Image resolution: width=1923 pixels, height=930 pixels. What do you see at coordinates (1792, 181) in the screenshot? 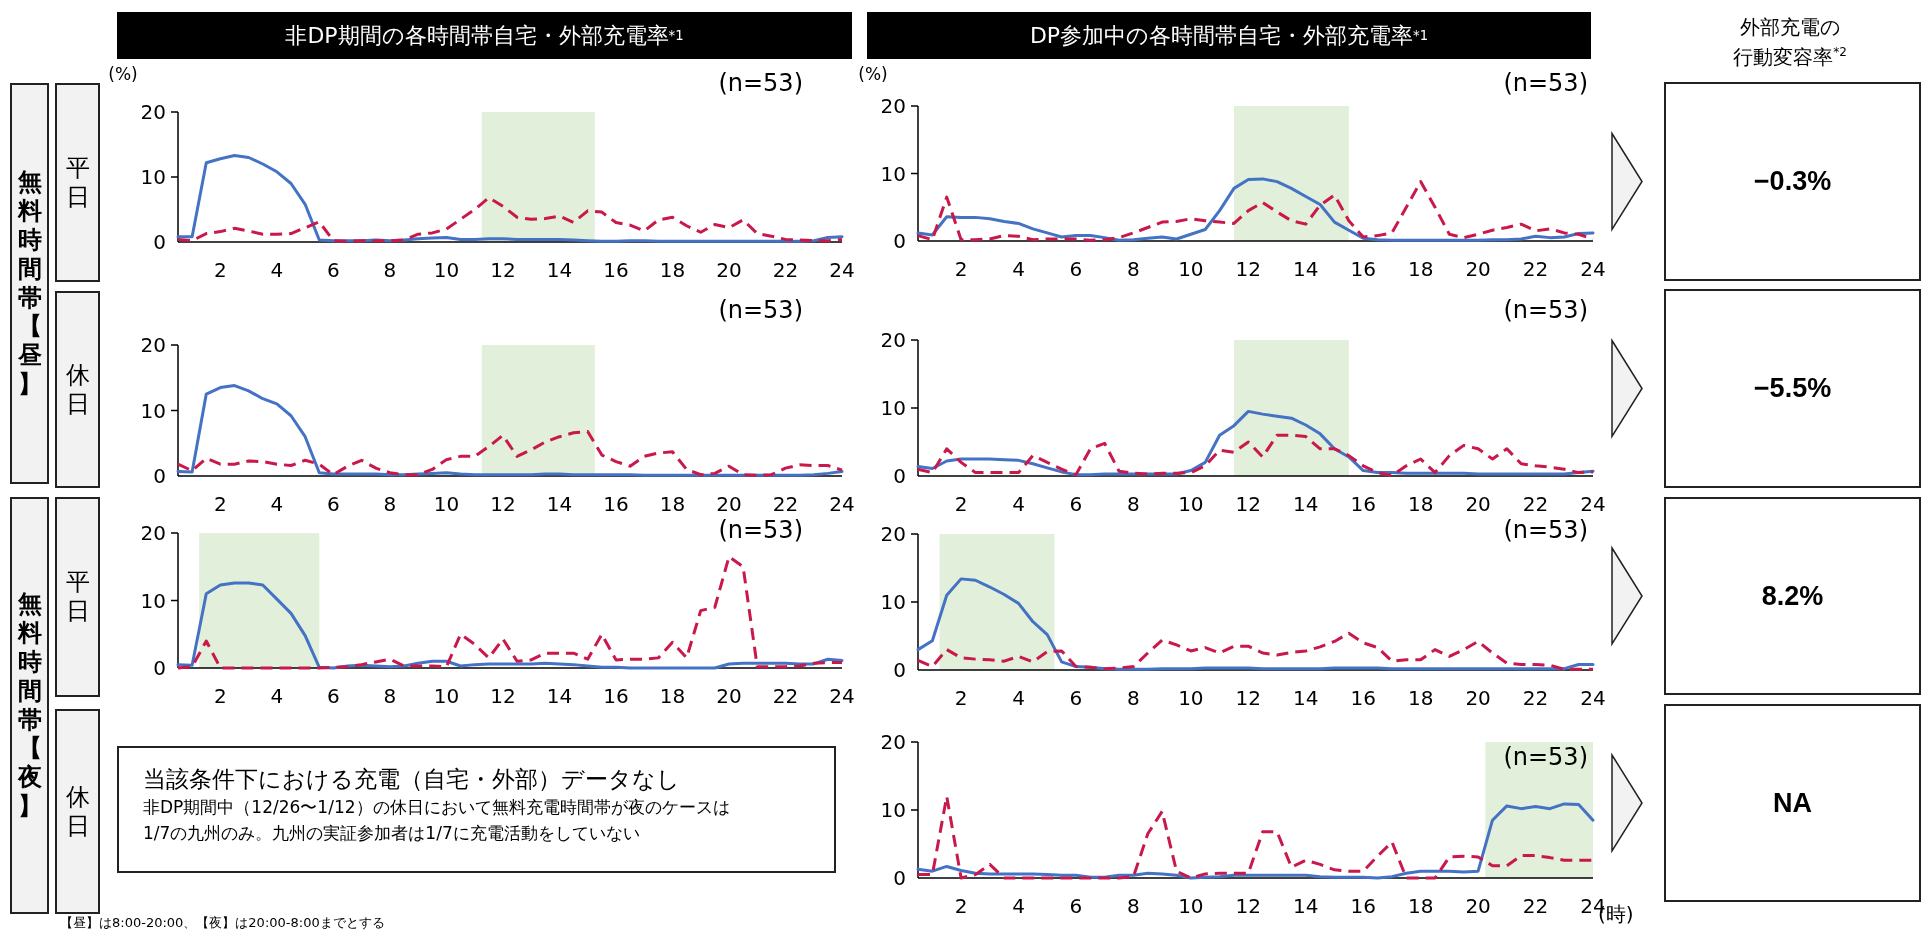
I see `text: −0.3%` at bounding box center [1792, 181].